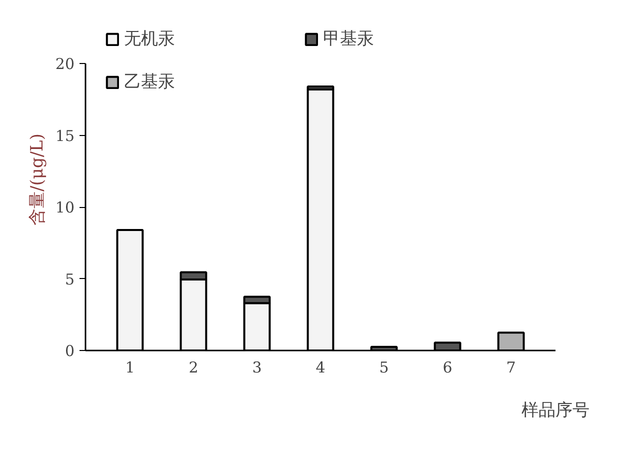 Image resolution: width=624 pixels, height=468 pixels. Describe the element at coordinates (37, 180) in the screenshot. I see `y-axis-title: 含量/(μg/L)` at that location.